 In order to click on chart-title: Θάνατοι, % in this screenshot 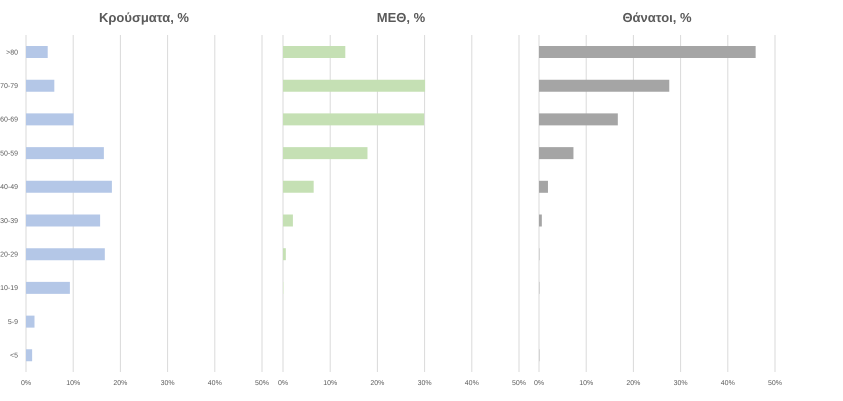, I will do `click(657, 17)`.